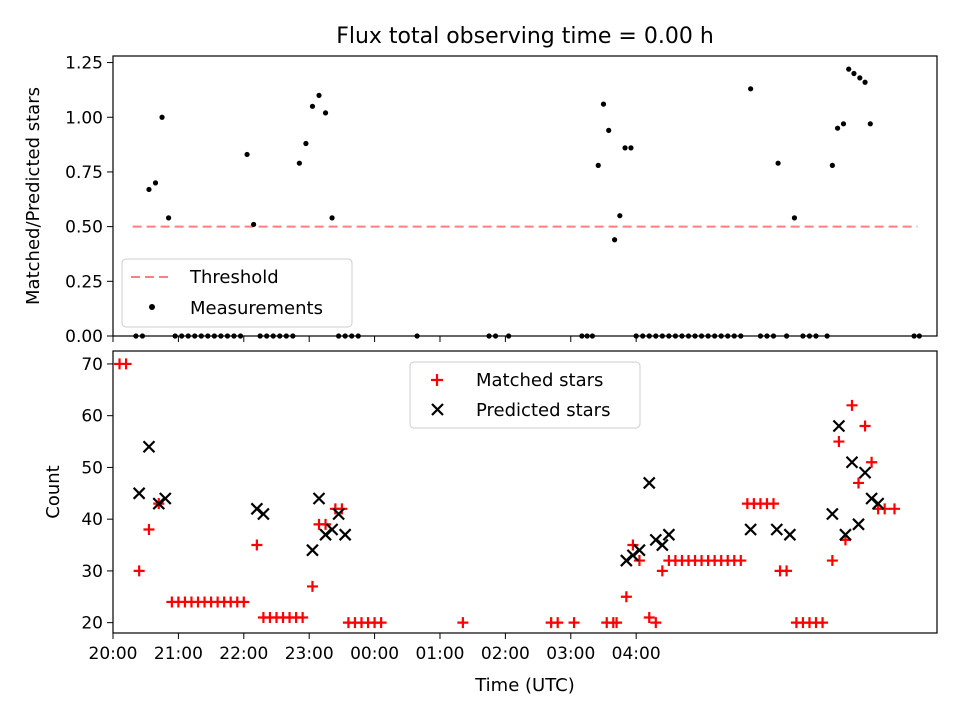  Describe the element at coordinates (92, 520) in the screenshot. I see `count-y-tick-label: 40` at that location.